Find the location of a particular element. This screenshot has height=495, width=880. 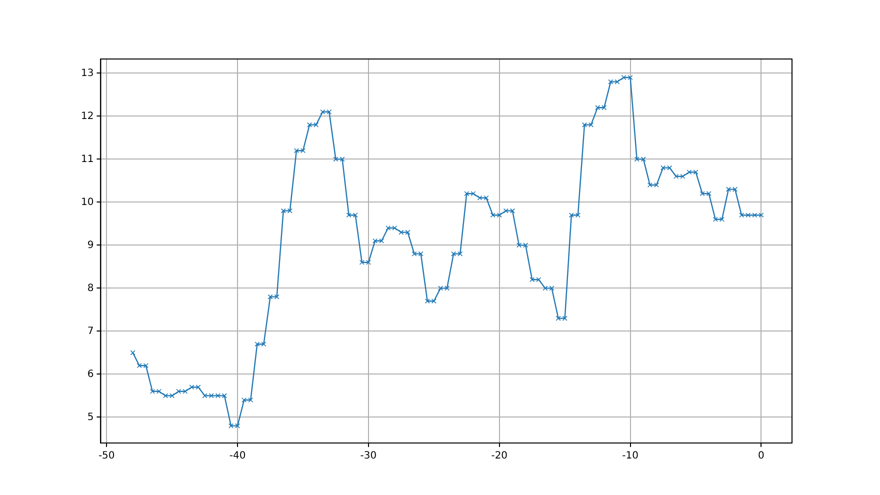

y-tick-label: 10 is located at coordinates (87, 202).